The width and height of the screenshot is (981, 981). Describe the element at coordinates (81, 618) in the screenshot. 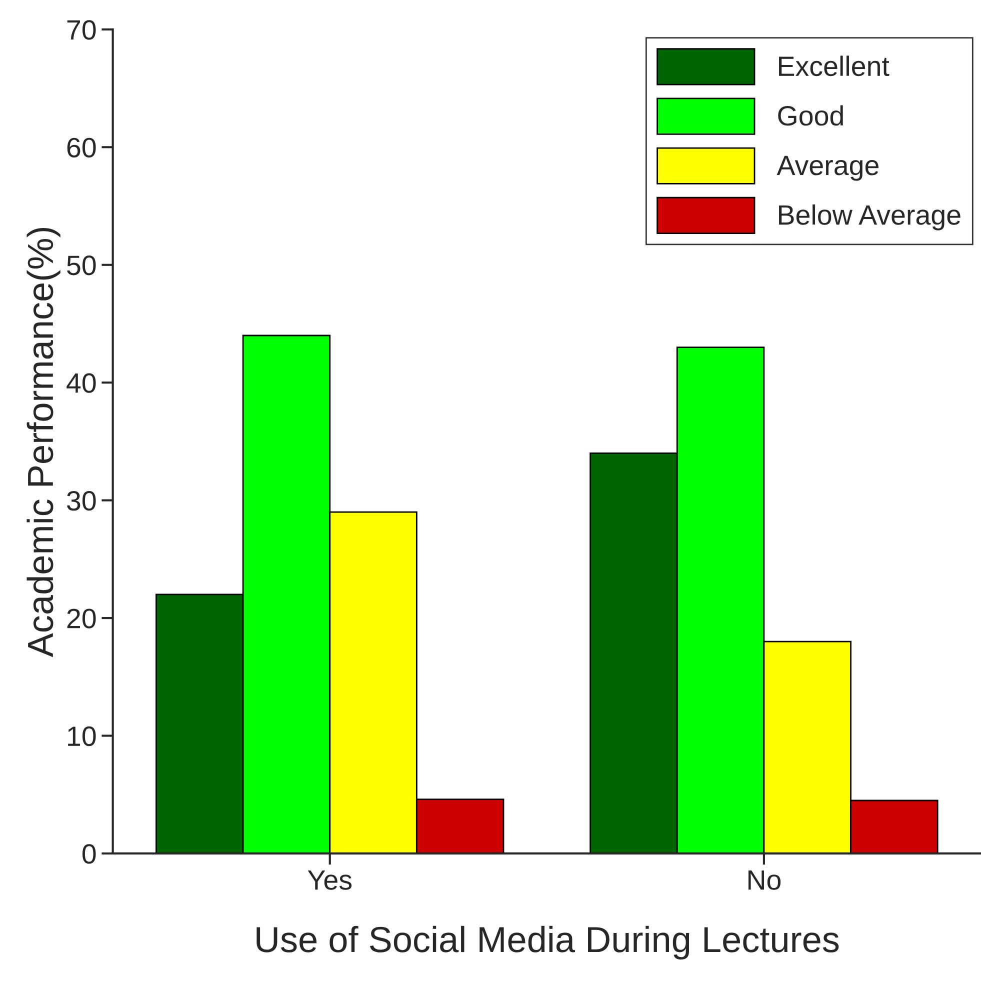

I see `y-tick-label: 20` at that location.